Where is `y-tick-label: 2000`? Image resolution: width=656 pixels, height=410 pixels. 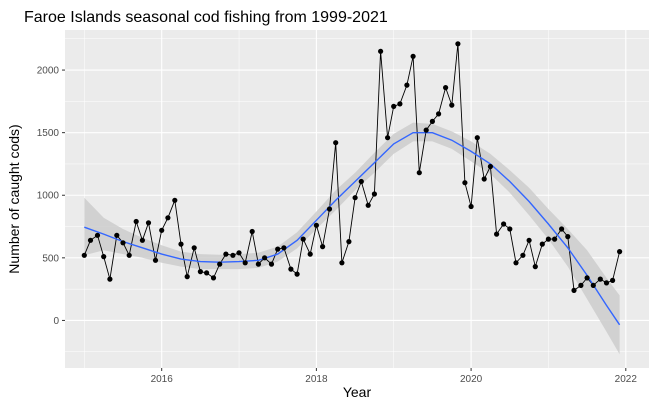
y-tick-label: 2000 is located at coordinates (48, 71).